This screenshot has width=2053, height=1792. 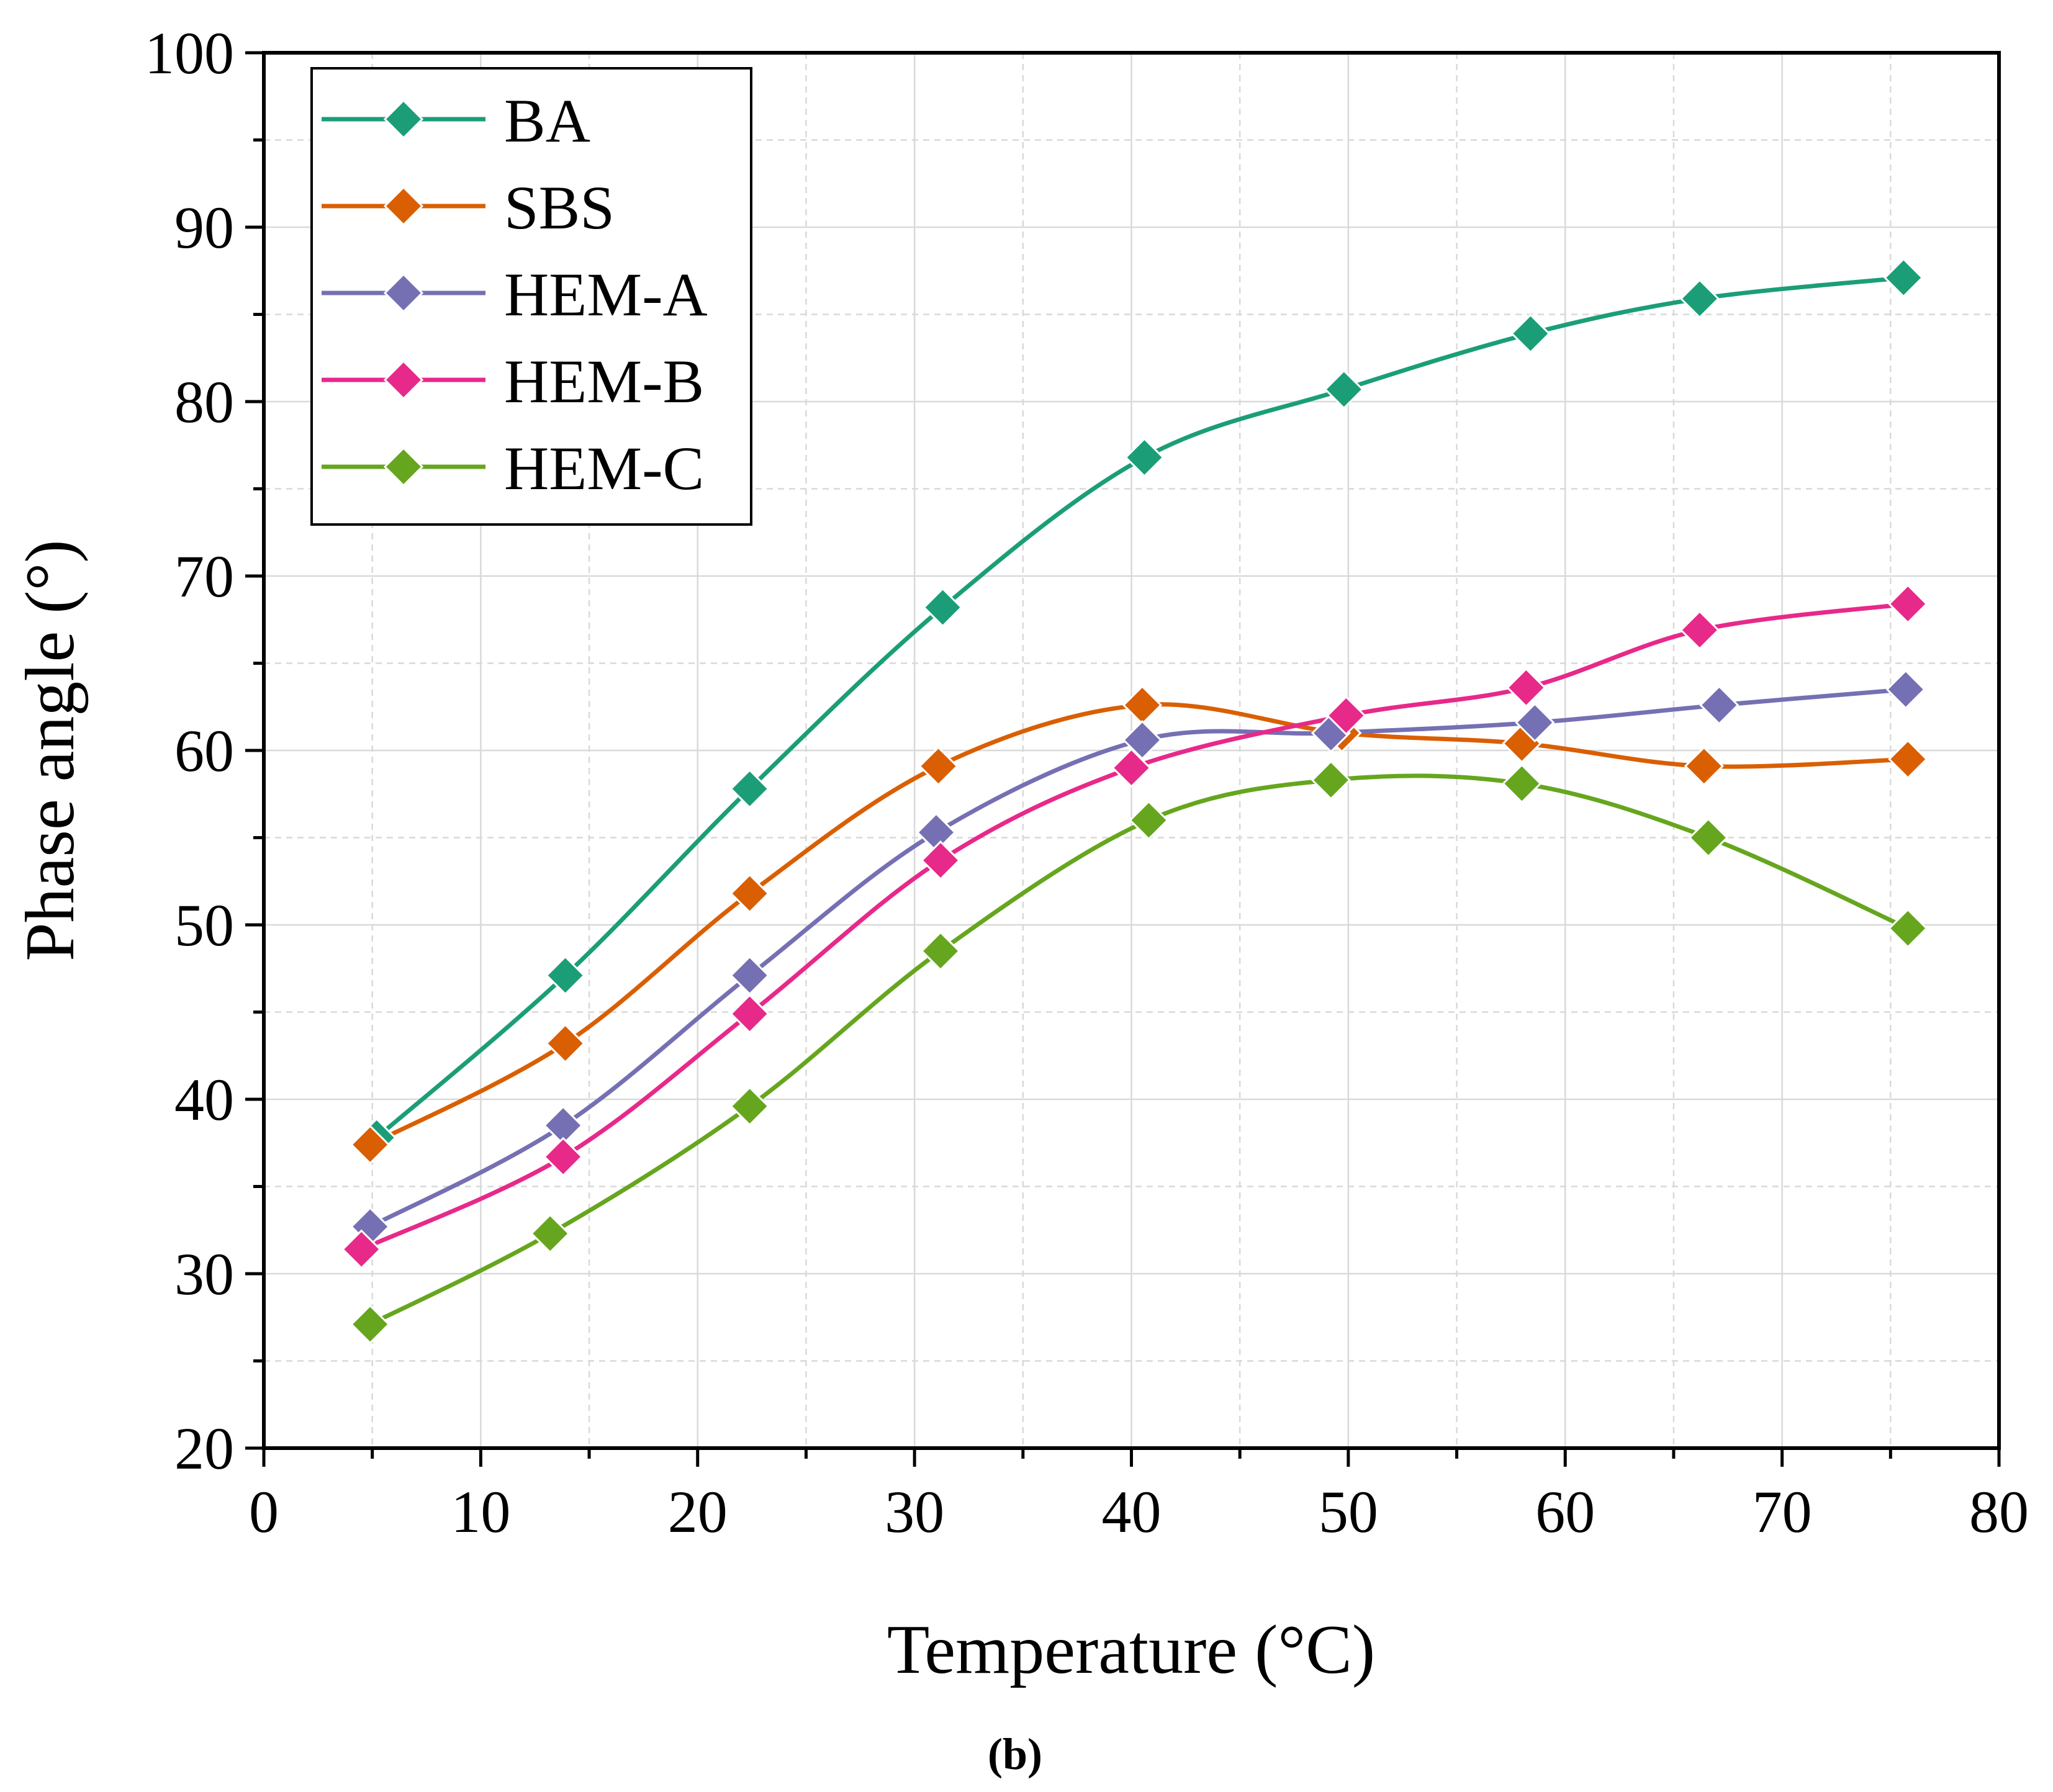 I want to click on legend-label-hem-b: HEM-B, so click(x=604, y=381).